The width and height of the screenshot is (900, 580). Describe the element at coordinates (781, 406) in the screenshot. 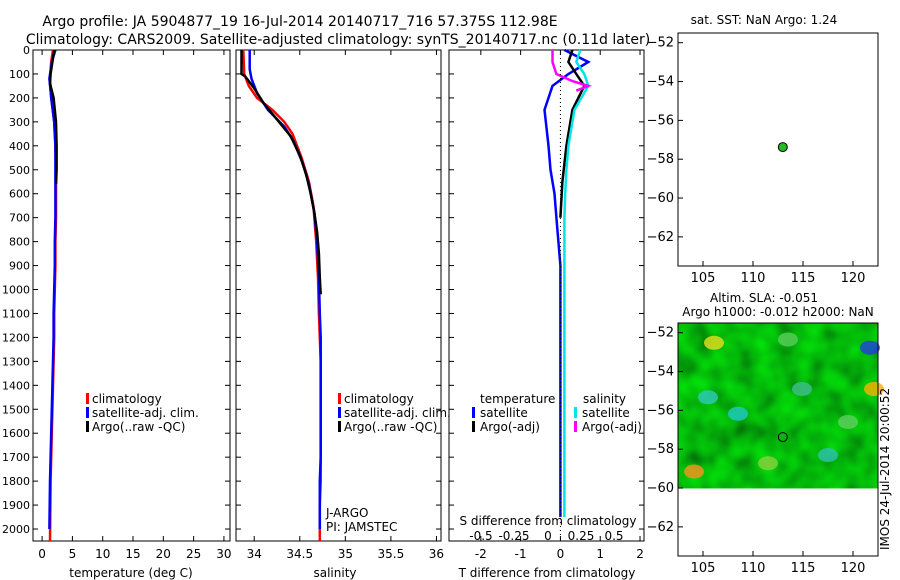

I see `sla-heatmap` at that location.